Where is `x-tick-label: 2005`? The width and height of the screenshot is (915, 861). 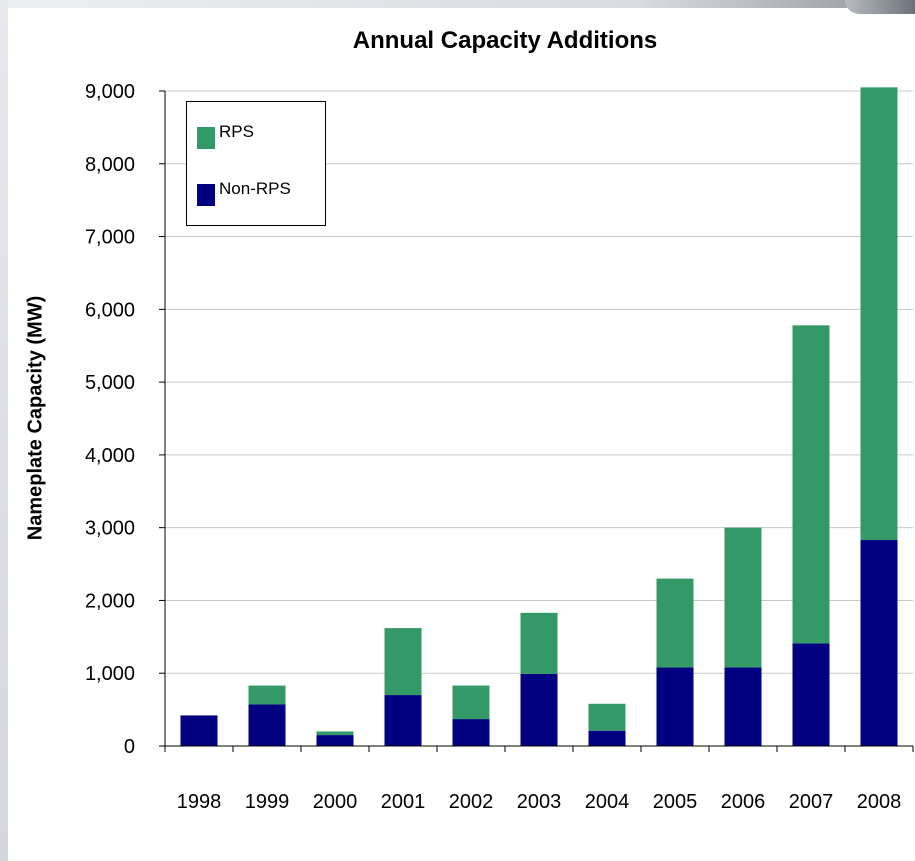
x-tick-label: 2005 is located at coordinates (675, 802).